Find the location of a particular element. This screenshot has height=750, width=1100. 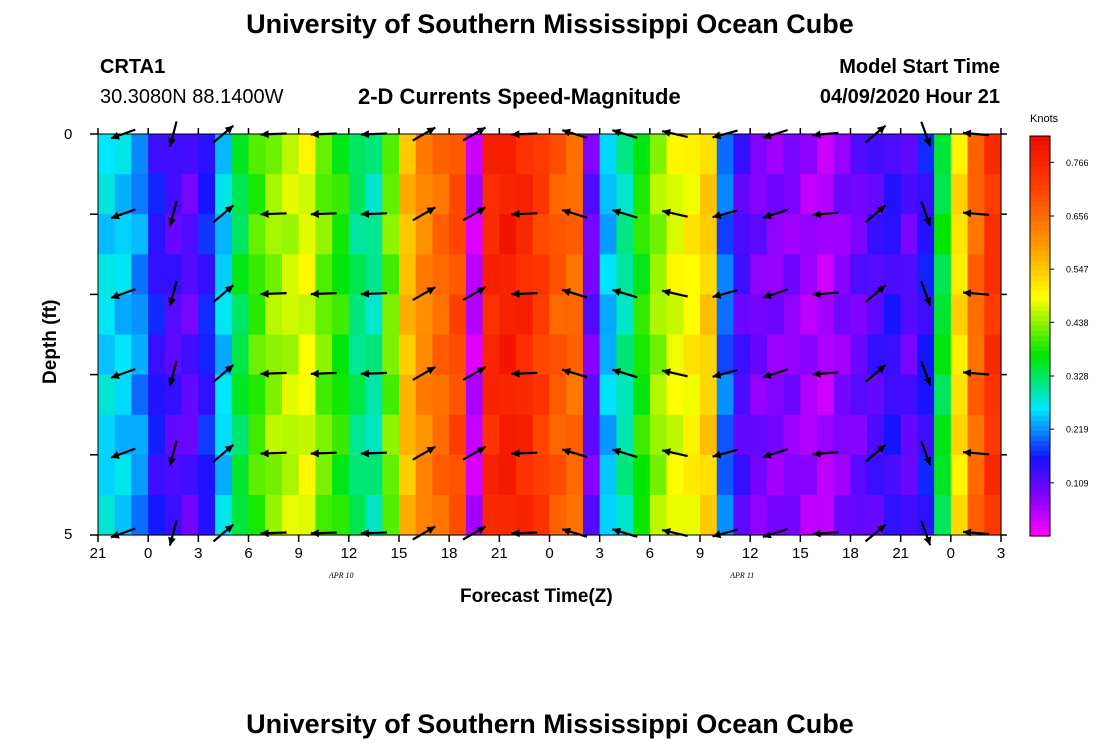

colorbar-tick-label: 0.328 is located at coordinates (1077, 377).